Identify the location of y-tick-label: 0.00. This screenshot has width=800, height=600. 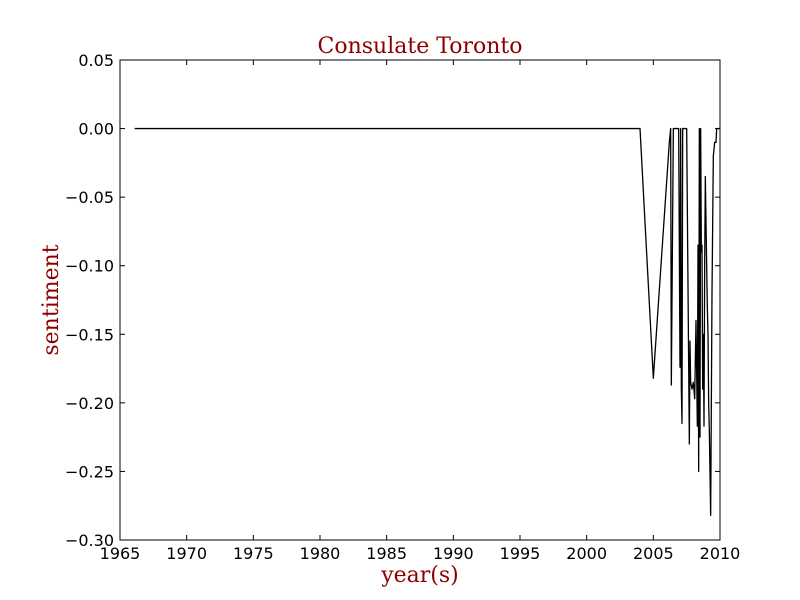
(96, 129).